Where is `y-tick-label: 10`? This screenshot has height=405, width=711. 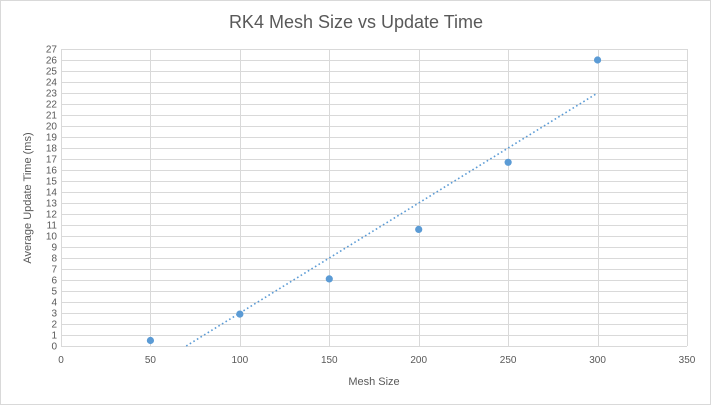
y-tick-label: 10 is located at coordinates (52, 237).